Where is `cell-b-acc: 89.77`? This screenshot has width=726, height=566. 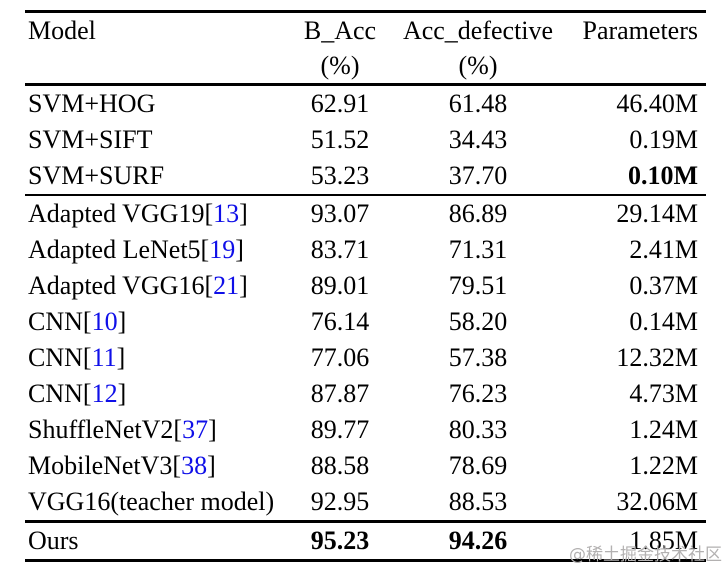 cell-b-acc: 89.77 is located at coordinates (340, 429).